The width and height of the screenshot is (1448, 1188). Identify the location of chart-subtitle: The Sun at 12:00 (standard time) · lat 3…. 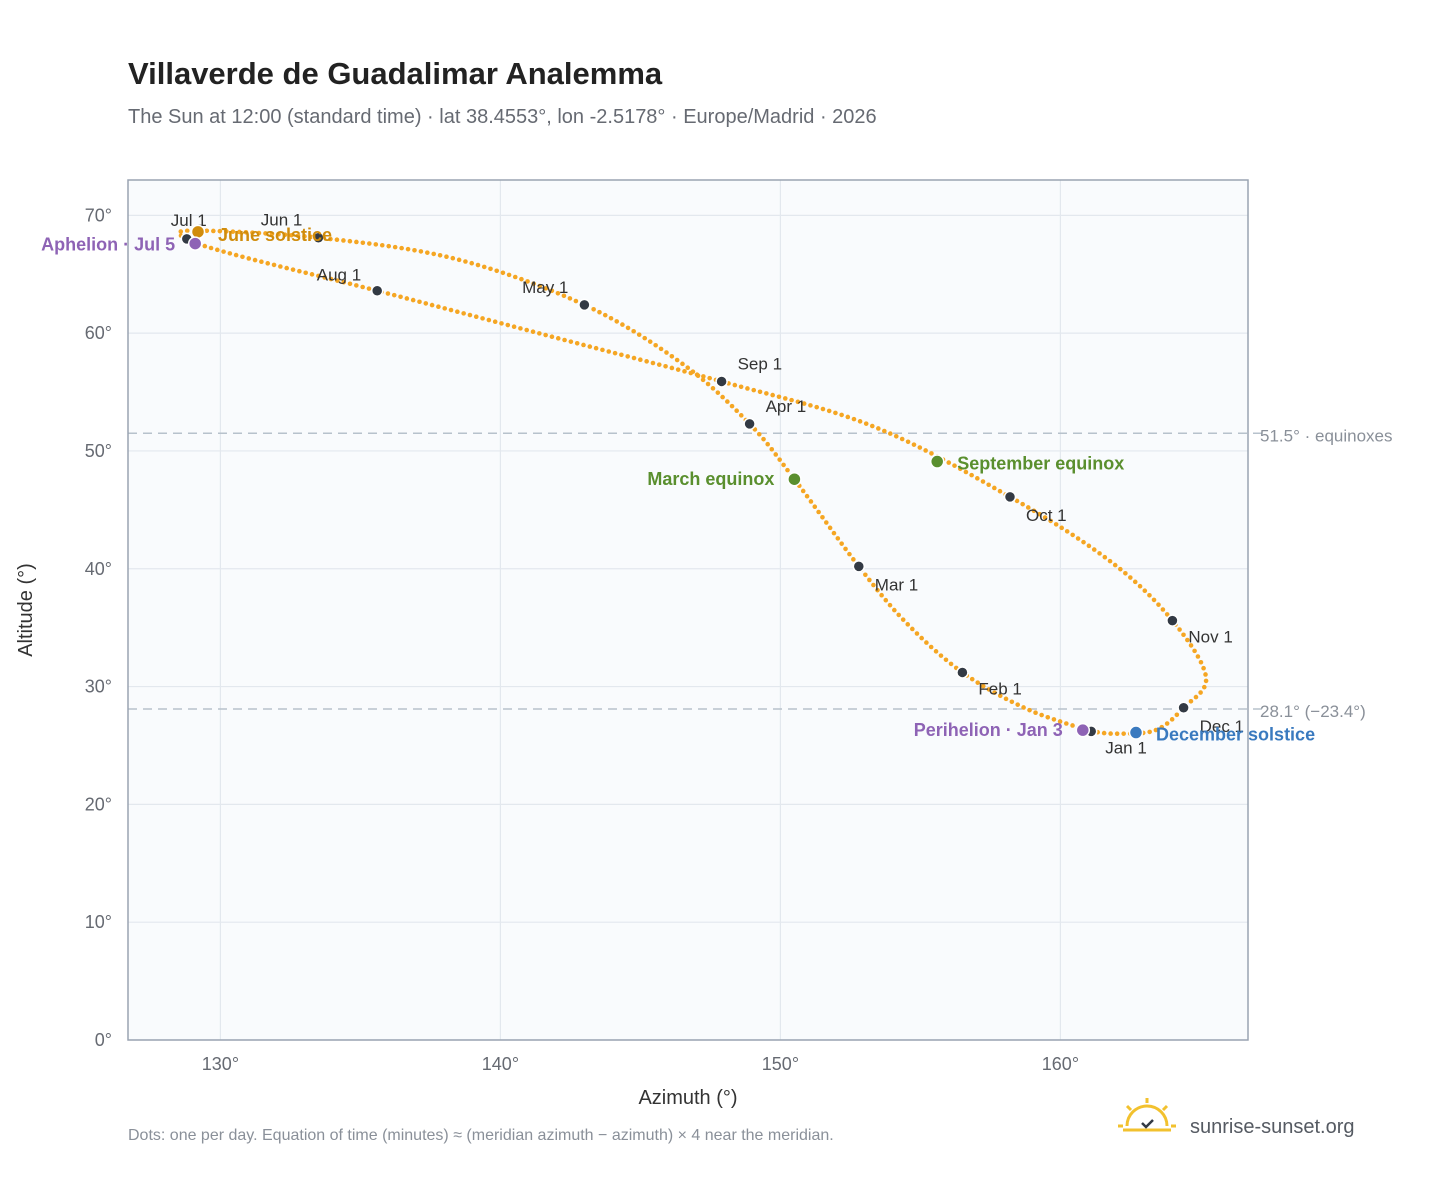
(502, 117).